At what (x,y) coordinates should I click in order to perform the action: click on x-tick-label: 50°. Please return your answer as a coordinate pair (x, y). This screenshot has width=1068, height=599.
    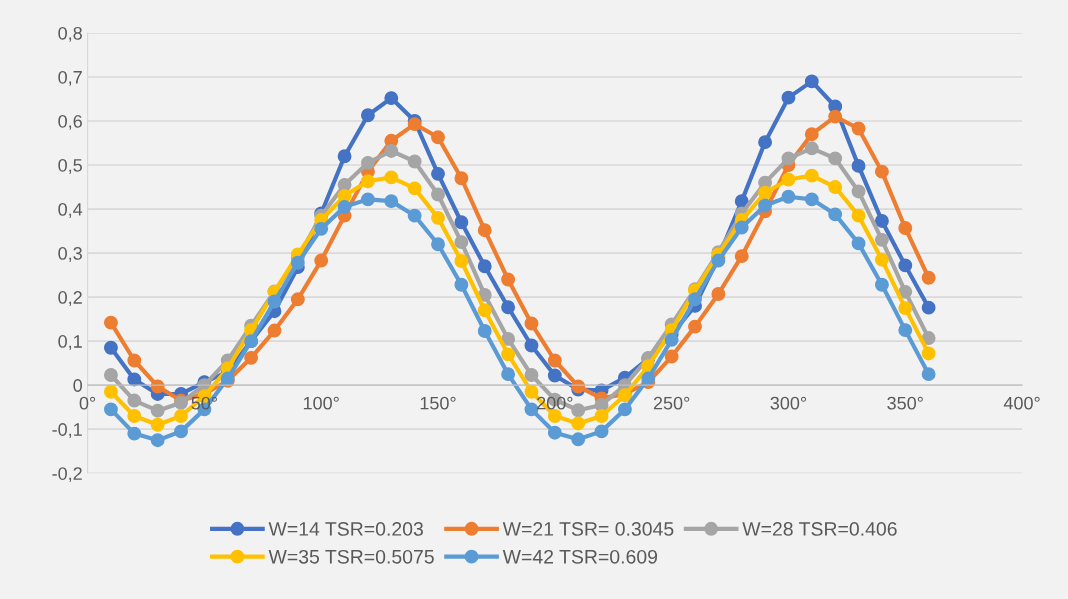
    Looking at the image, I should click on (204, 403).